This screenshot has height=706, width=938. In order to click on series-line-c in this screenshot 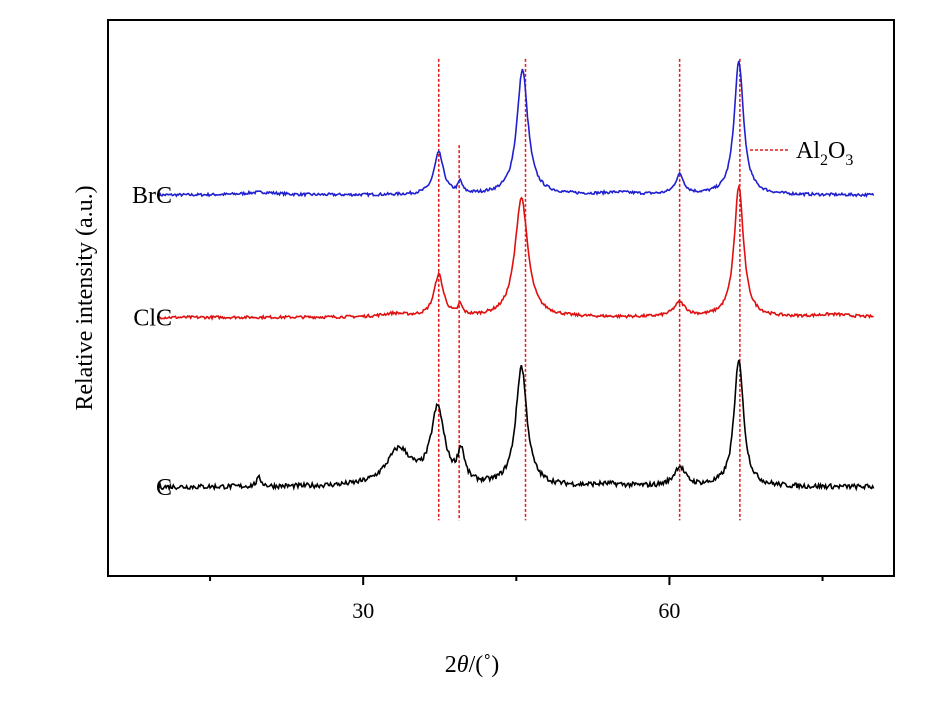, I will do `click(516, 425)`.